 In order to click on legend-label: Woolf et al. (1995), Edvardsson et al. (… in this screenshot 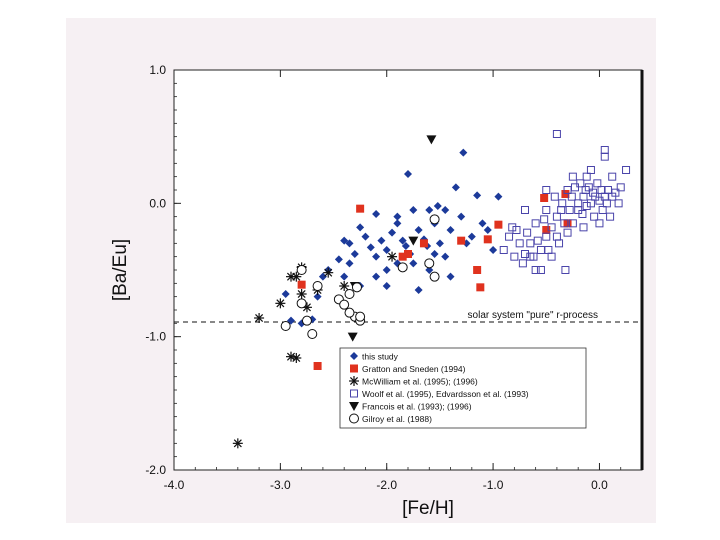, I will do `click(445, 394)`.